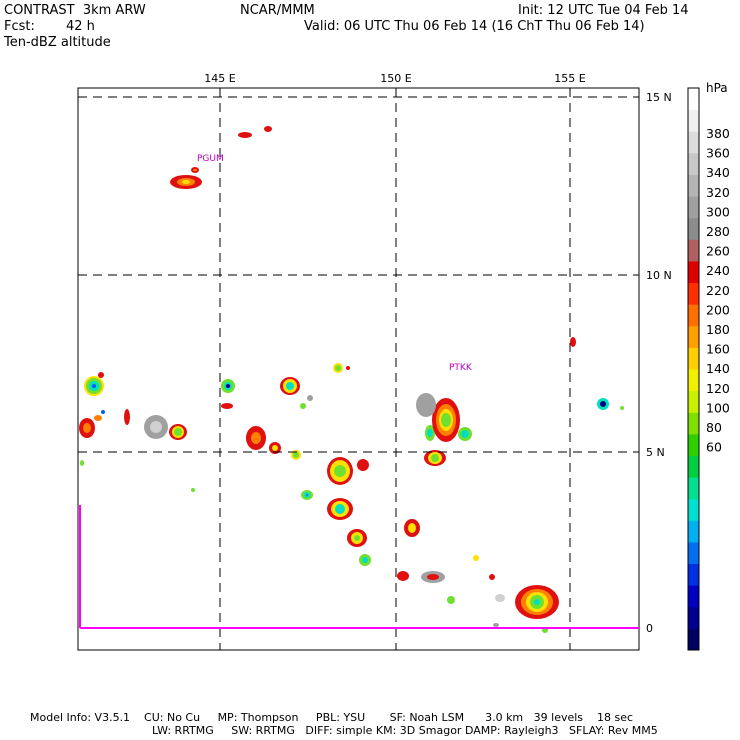 The height and width of the screenshot is (740, 740). Describe the element at coordinates (461, 368) in the screenshot. I see `station-ptkk: PTKK` at that location.